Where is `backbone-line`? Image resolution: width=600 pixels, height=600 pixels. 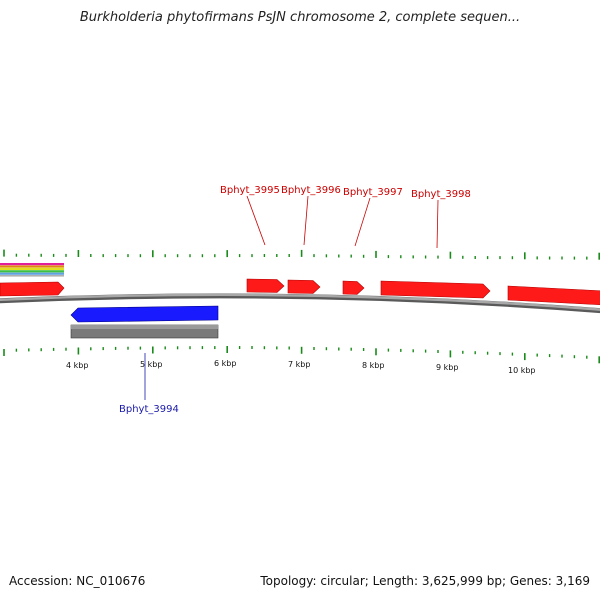
backbone-line is located at coordinates (300, 302).